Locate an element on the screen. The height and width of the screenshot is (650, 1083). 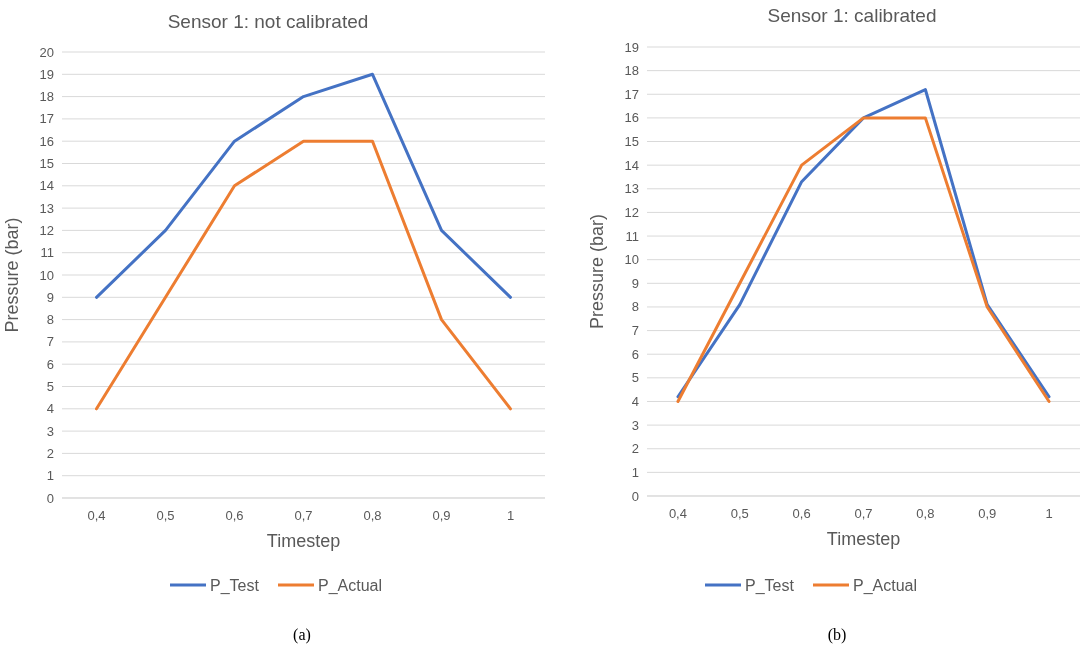
text: (a) is located at coordinates (302, 635).